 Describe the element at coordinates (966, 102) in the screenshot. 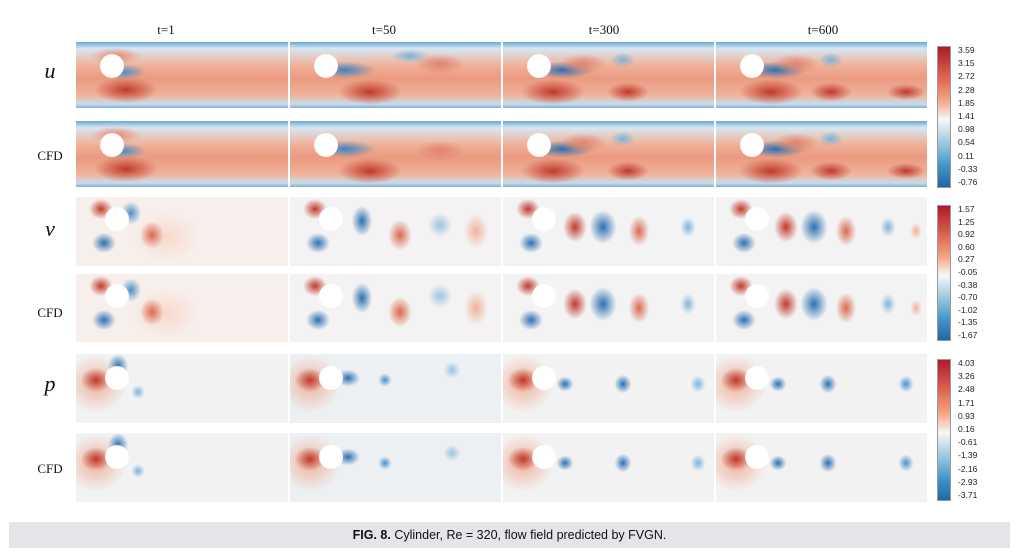

I see `colorbar-tick-label: 1.85` at that location.